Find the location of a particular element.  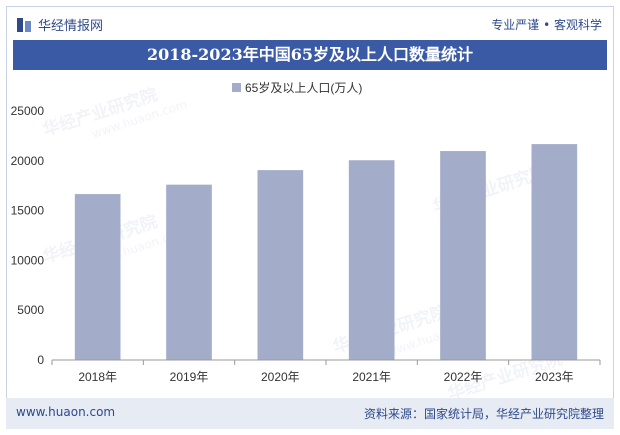

title-bar: 2018-2023年中国65岁及以上人口数量统计 is located at coordinates (310, 55).